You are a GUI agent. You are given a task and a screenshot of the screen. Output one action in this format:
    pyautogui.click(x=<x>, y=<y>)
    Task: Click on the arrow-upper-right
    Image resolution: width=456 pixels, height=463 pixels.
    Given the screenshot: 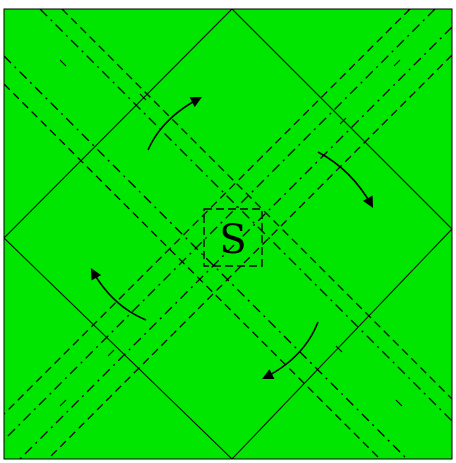 What is the action you would take?
    pyautogui.click(x=345, y=179)
    